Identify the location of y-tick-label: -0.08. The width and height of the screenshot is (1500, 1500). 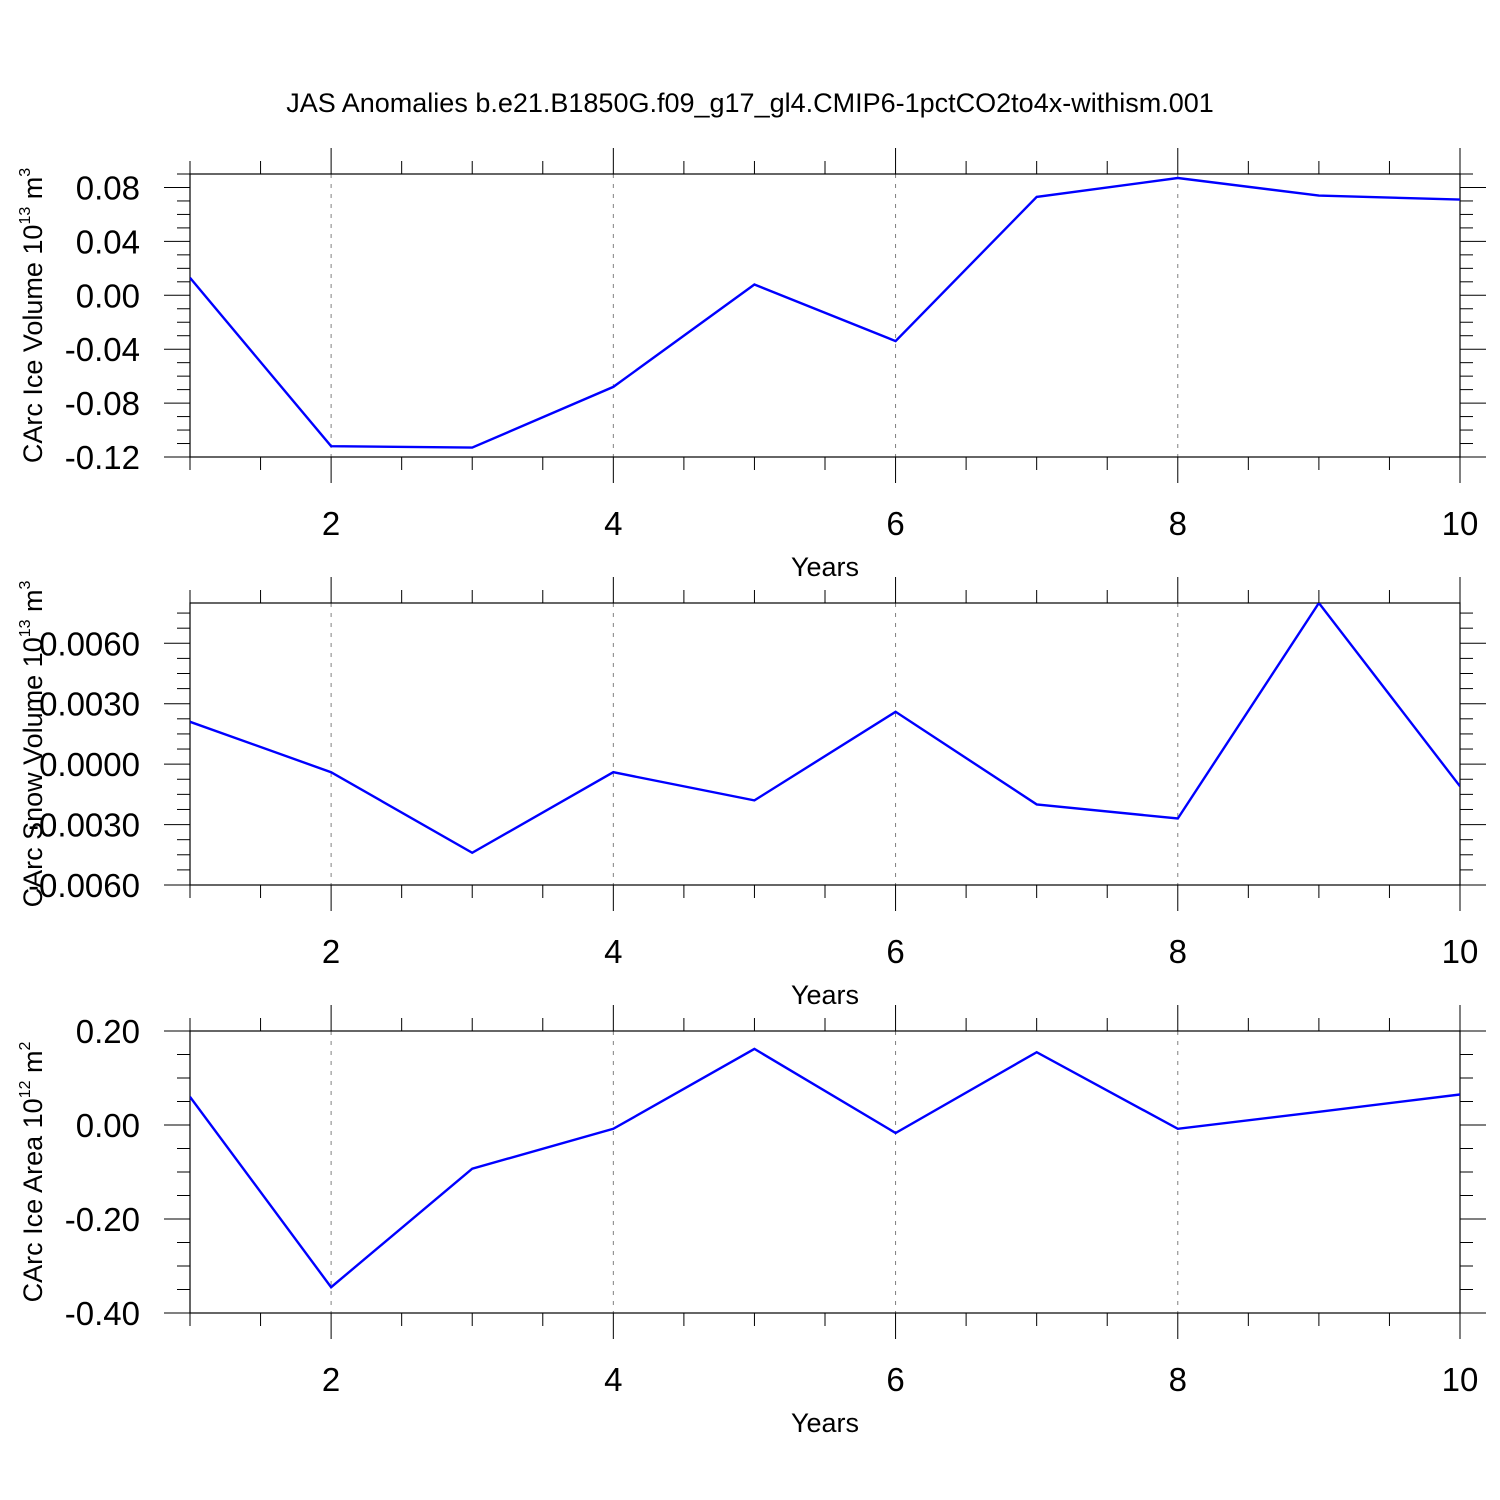
(102, 403).